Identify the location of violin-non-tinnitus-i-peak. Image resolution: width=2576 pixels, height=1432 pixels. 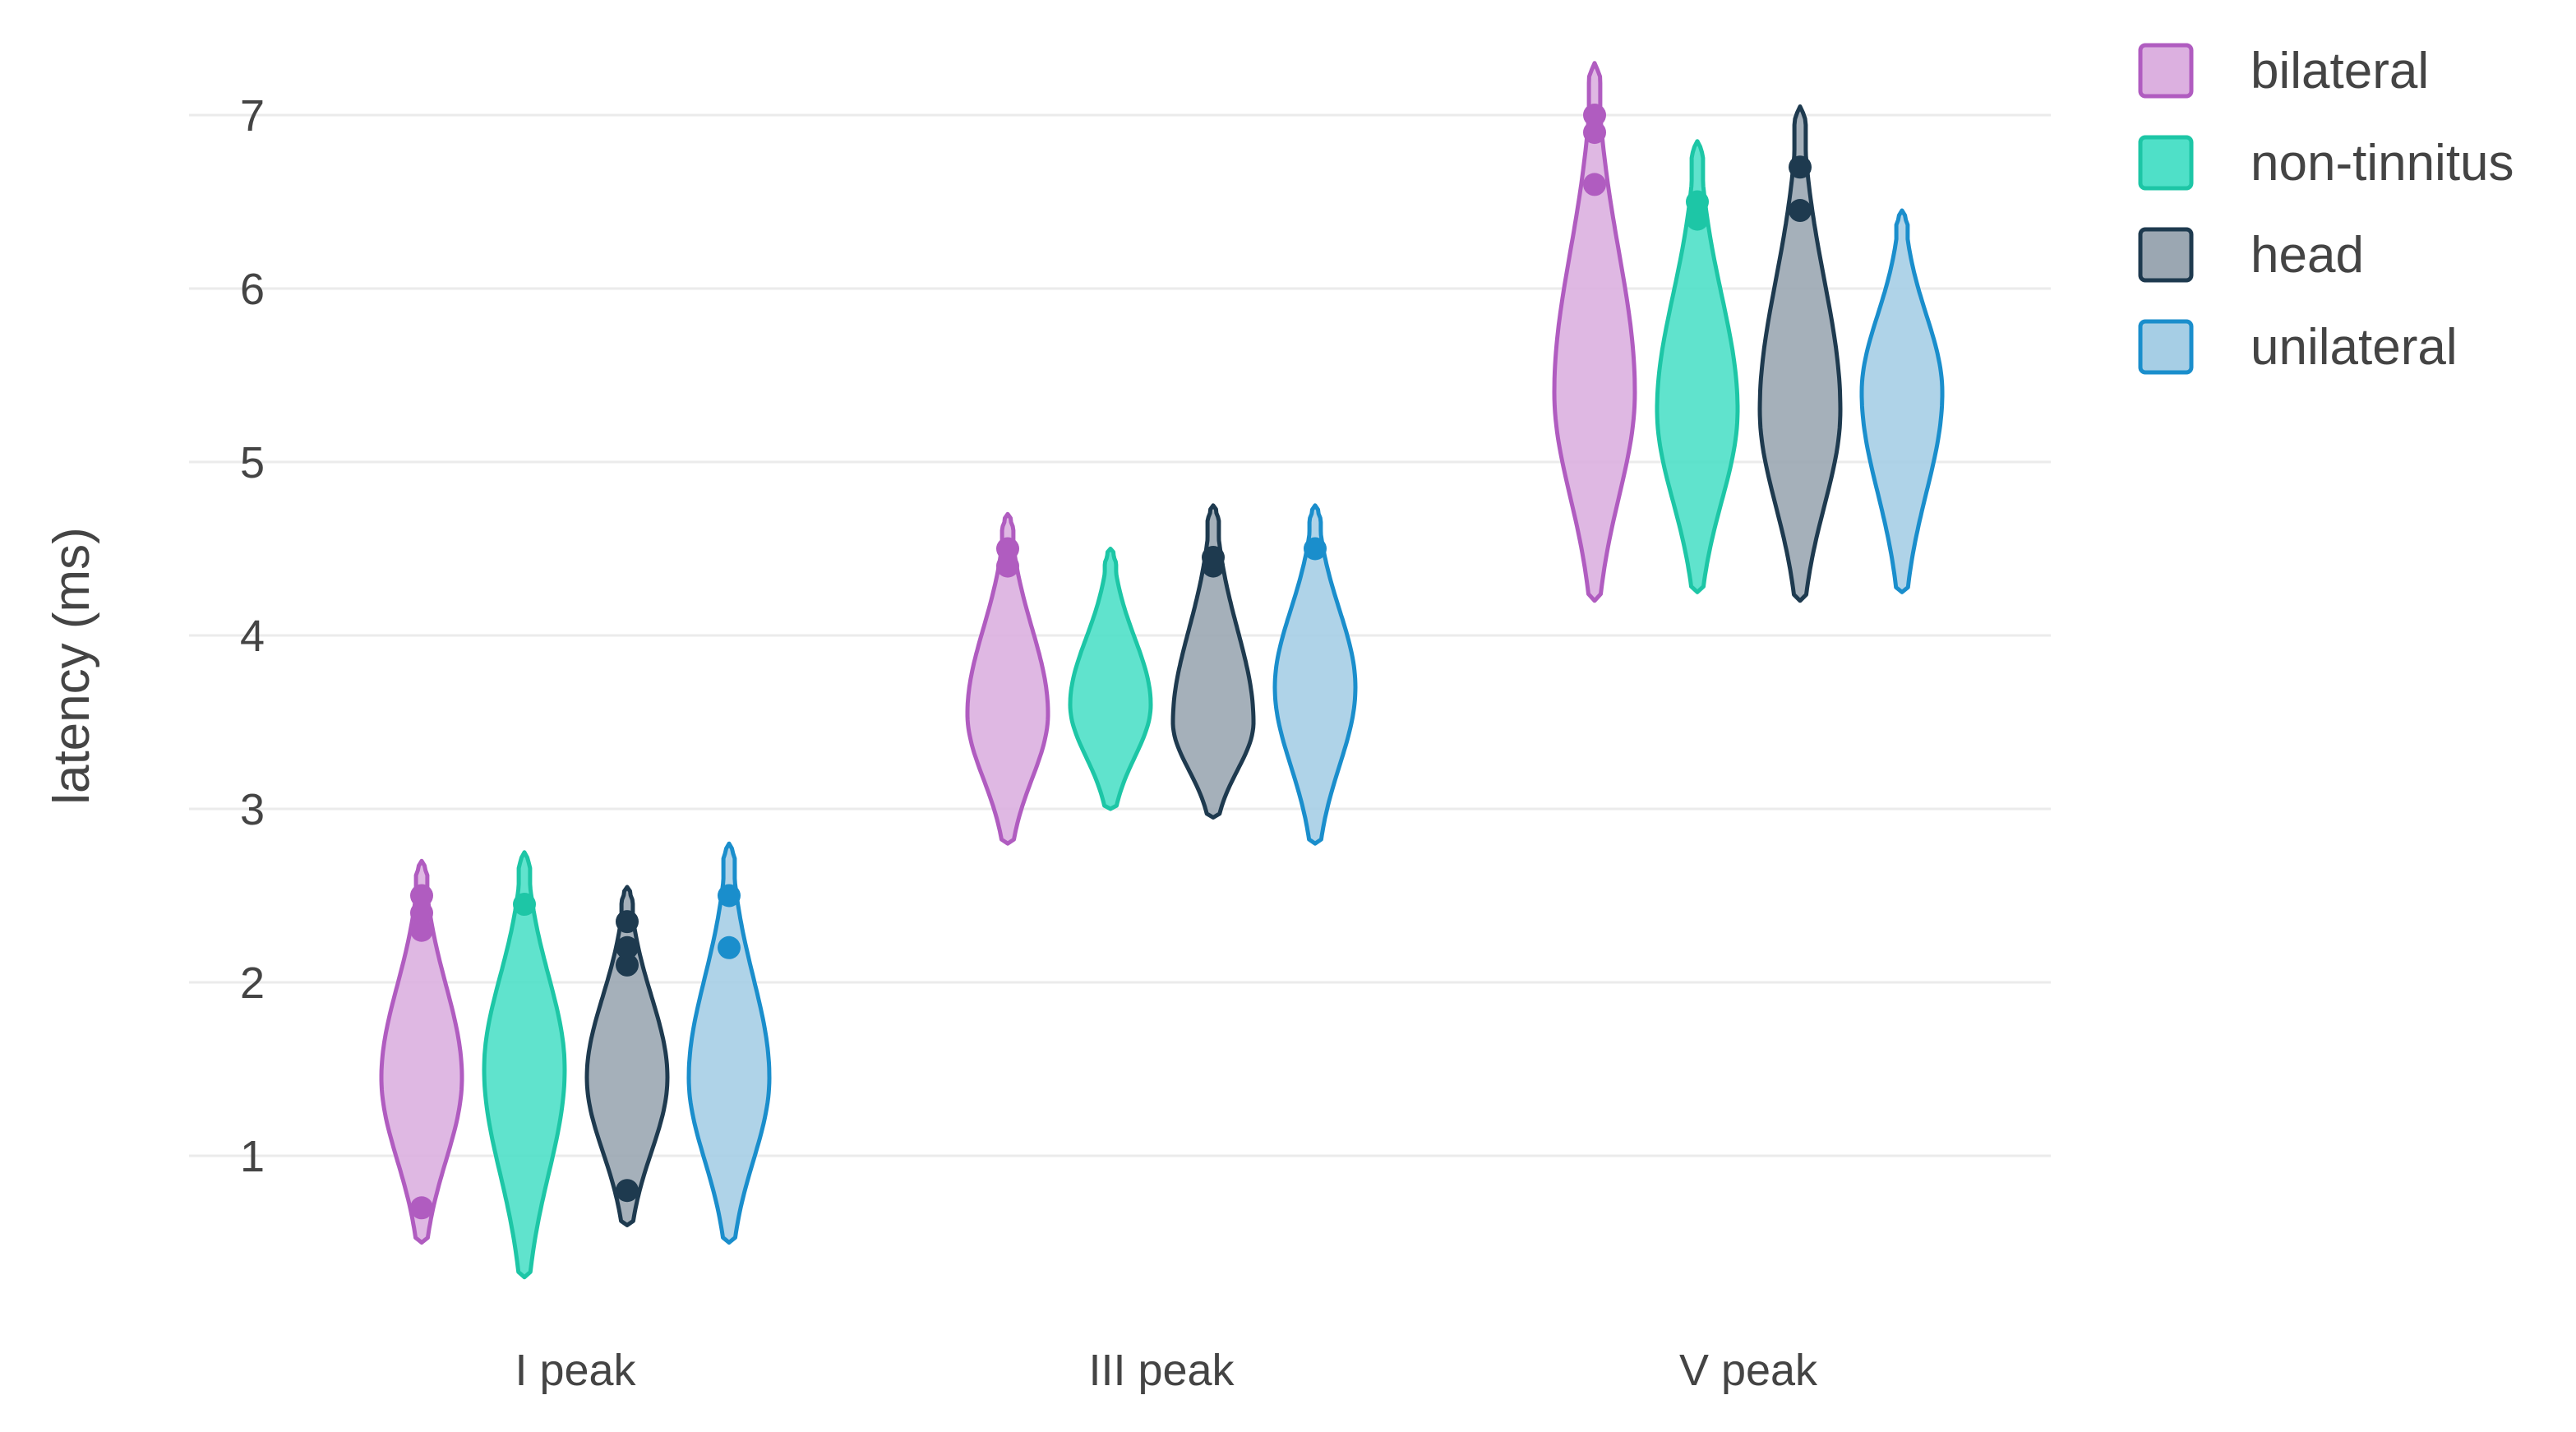
(525, 1065).